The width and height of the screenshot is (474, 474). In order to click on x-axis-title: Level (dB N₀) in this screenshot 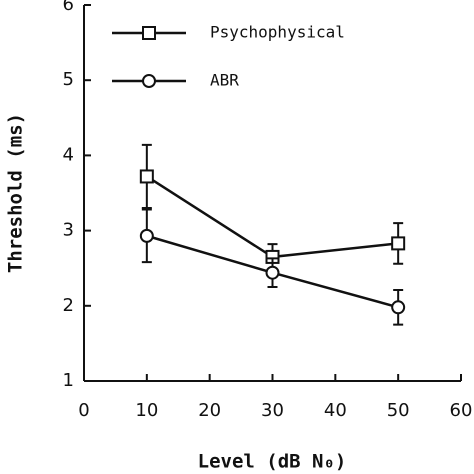, I will do `click(272, 462)`.